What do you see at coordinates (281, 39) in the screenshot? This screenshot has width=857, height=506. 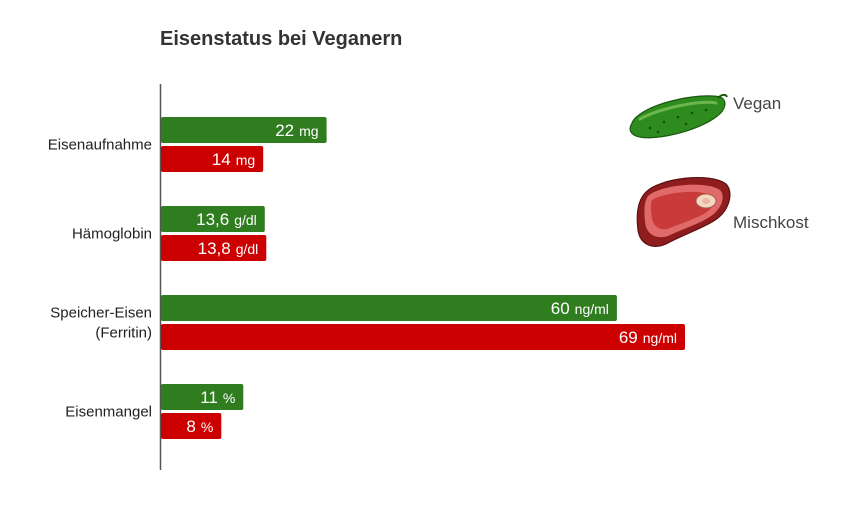 I see `chart-title: Eisenstatus bei Veganern` at bounding box center [281, 39].